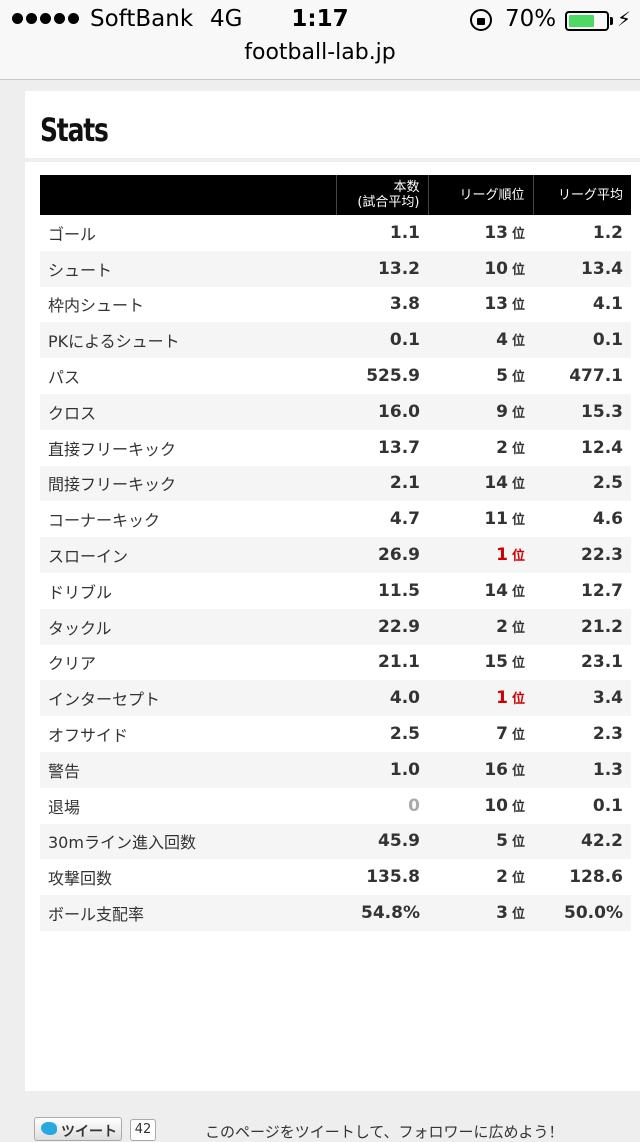 The image size is (640, 1142). I want to click on stat-league-average: 1.2, so click(582, 233).